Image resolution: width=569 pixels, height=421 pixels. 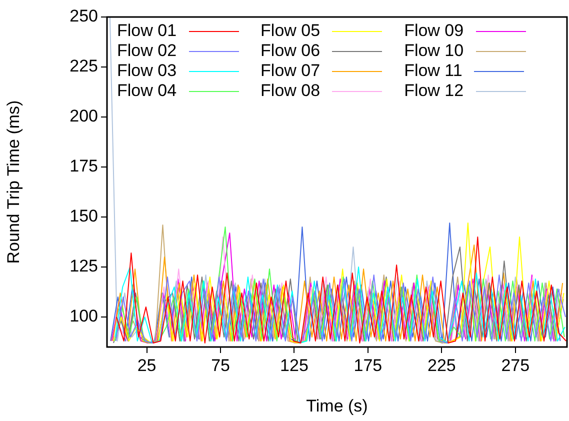 What do you see at coordinates (146, 365) in the screenshot?
I see `x-tick-label: 25` at bounding box center [146, 365].